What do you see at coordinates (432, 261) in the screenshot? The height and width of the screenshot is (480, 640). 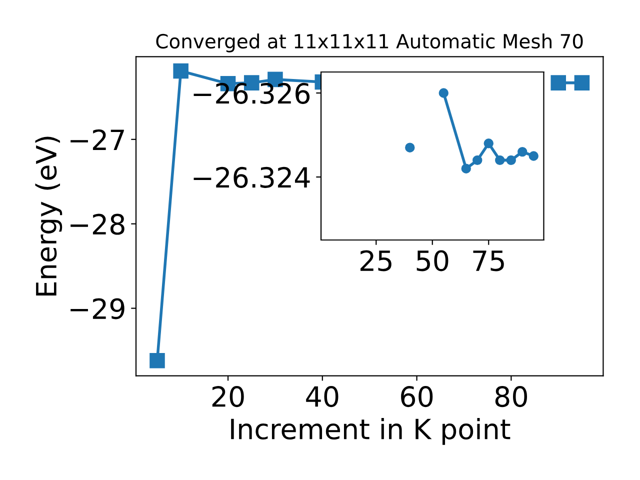 I see `x-tick-label: 50` at bounding box center [432, 261].